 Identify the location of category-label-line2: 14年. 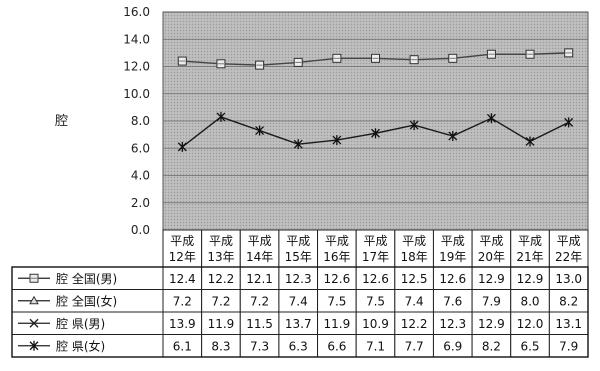
(259, 257).